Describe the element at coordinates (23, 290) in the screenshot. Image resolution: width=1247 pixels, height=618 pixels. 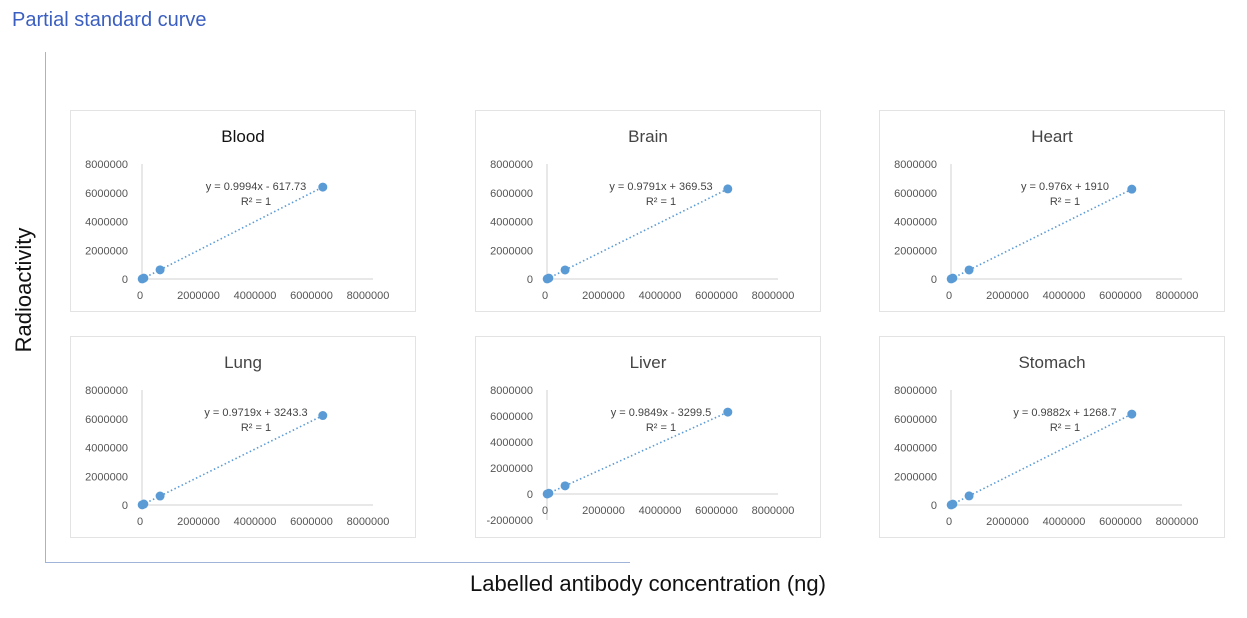
I see `y-axis-label: Radioactivity` at that location.